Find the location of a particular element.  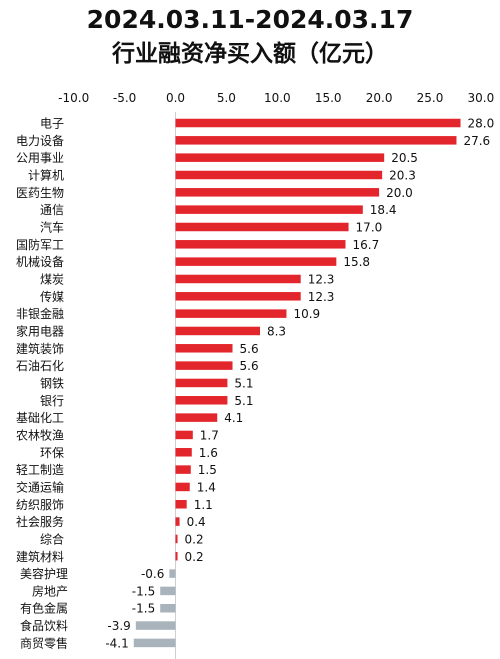

value-label: 1.5 is located at coordinates (207, 470).